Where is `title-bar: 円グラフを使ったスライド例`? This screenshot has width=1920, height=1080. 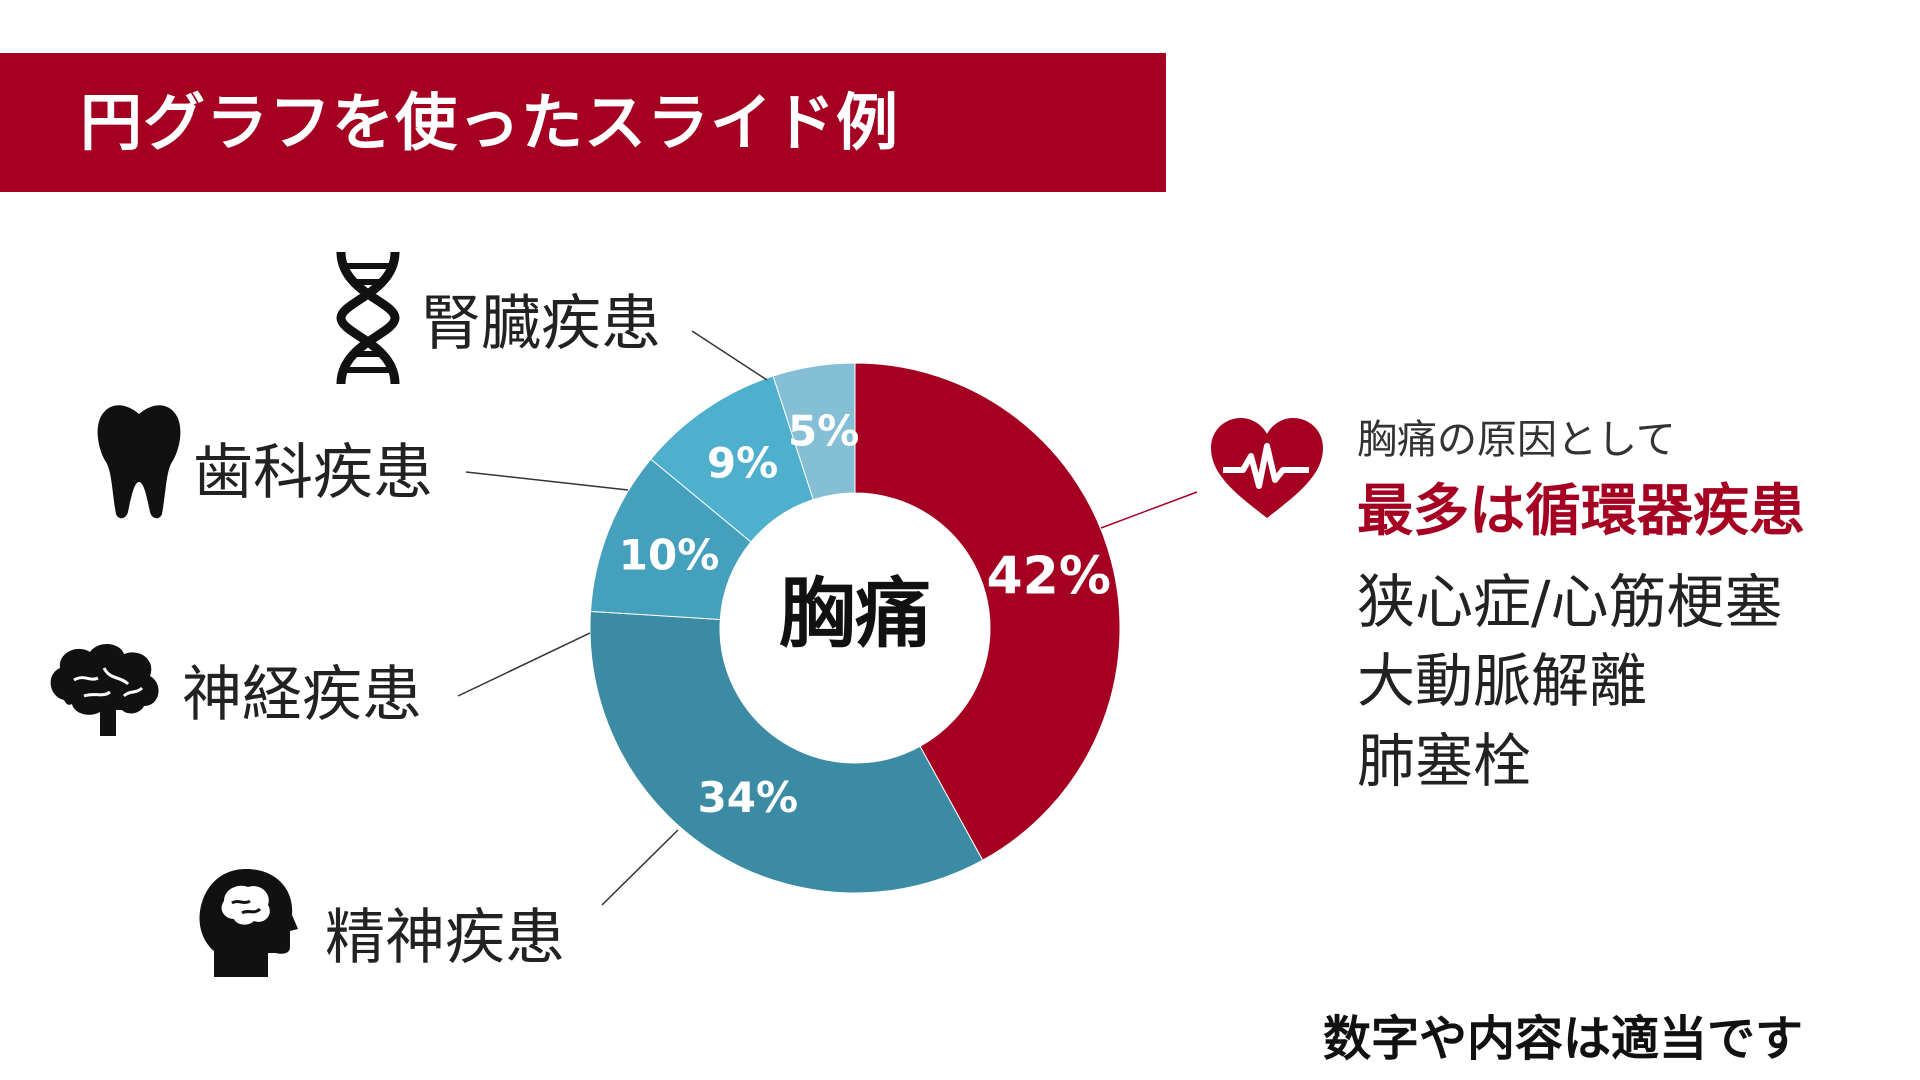 title-bar: 円グラフを使ったスライド例 is located at coordinates (583, 122).